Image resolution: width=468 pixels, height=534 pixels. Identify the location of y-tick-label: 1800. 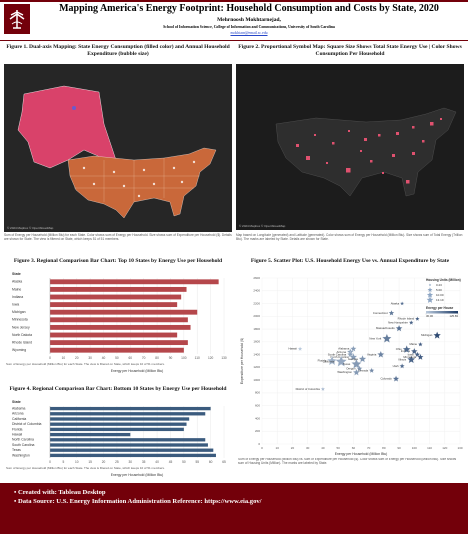
(256, 329).